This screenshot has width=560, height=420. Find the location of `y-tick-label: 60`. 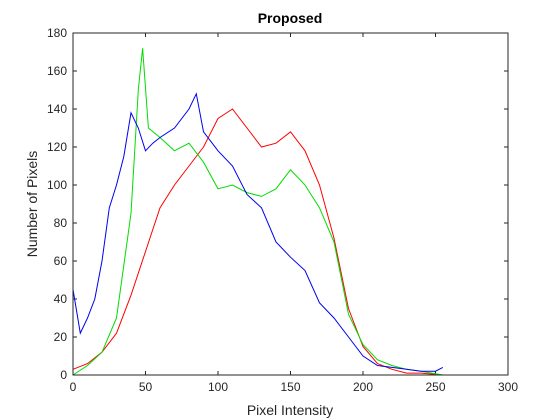

y-tick-label: 60 is located at coordinates (61, 261).